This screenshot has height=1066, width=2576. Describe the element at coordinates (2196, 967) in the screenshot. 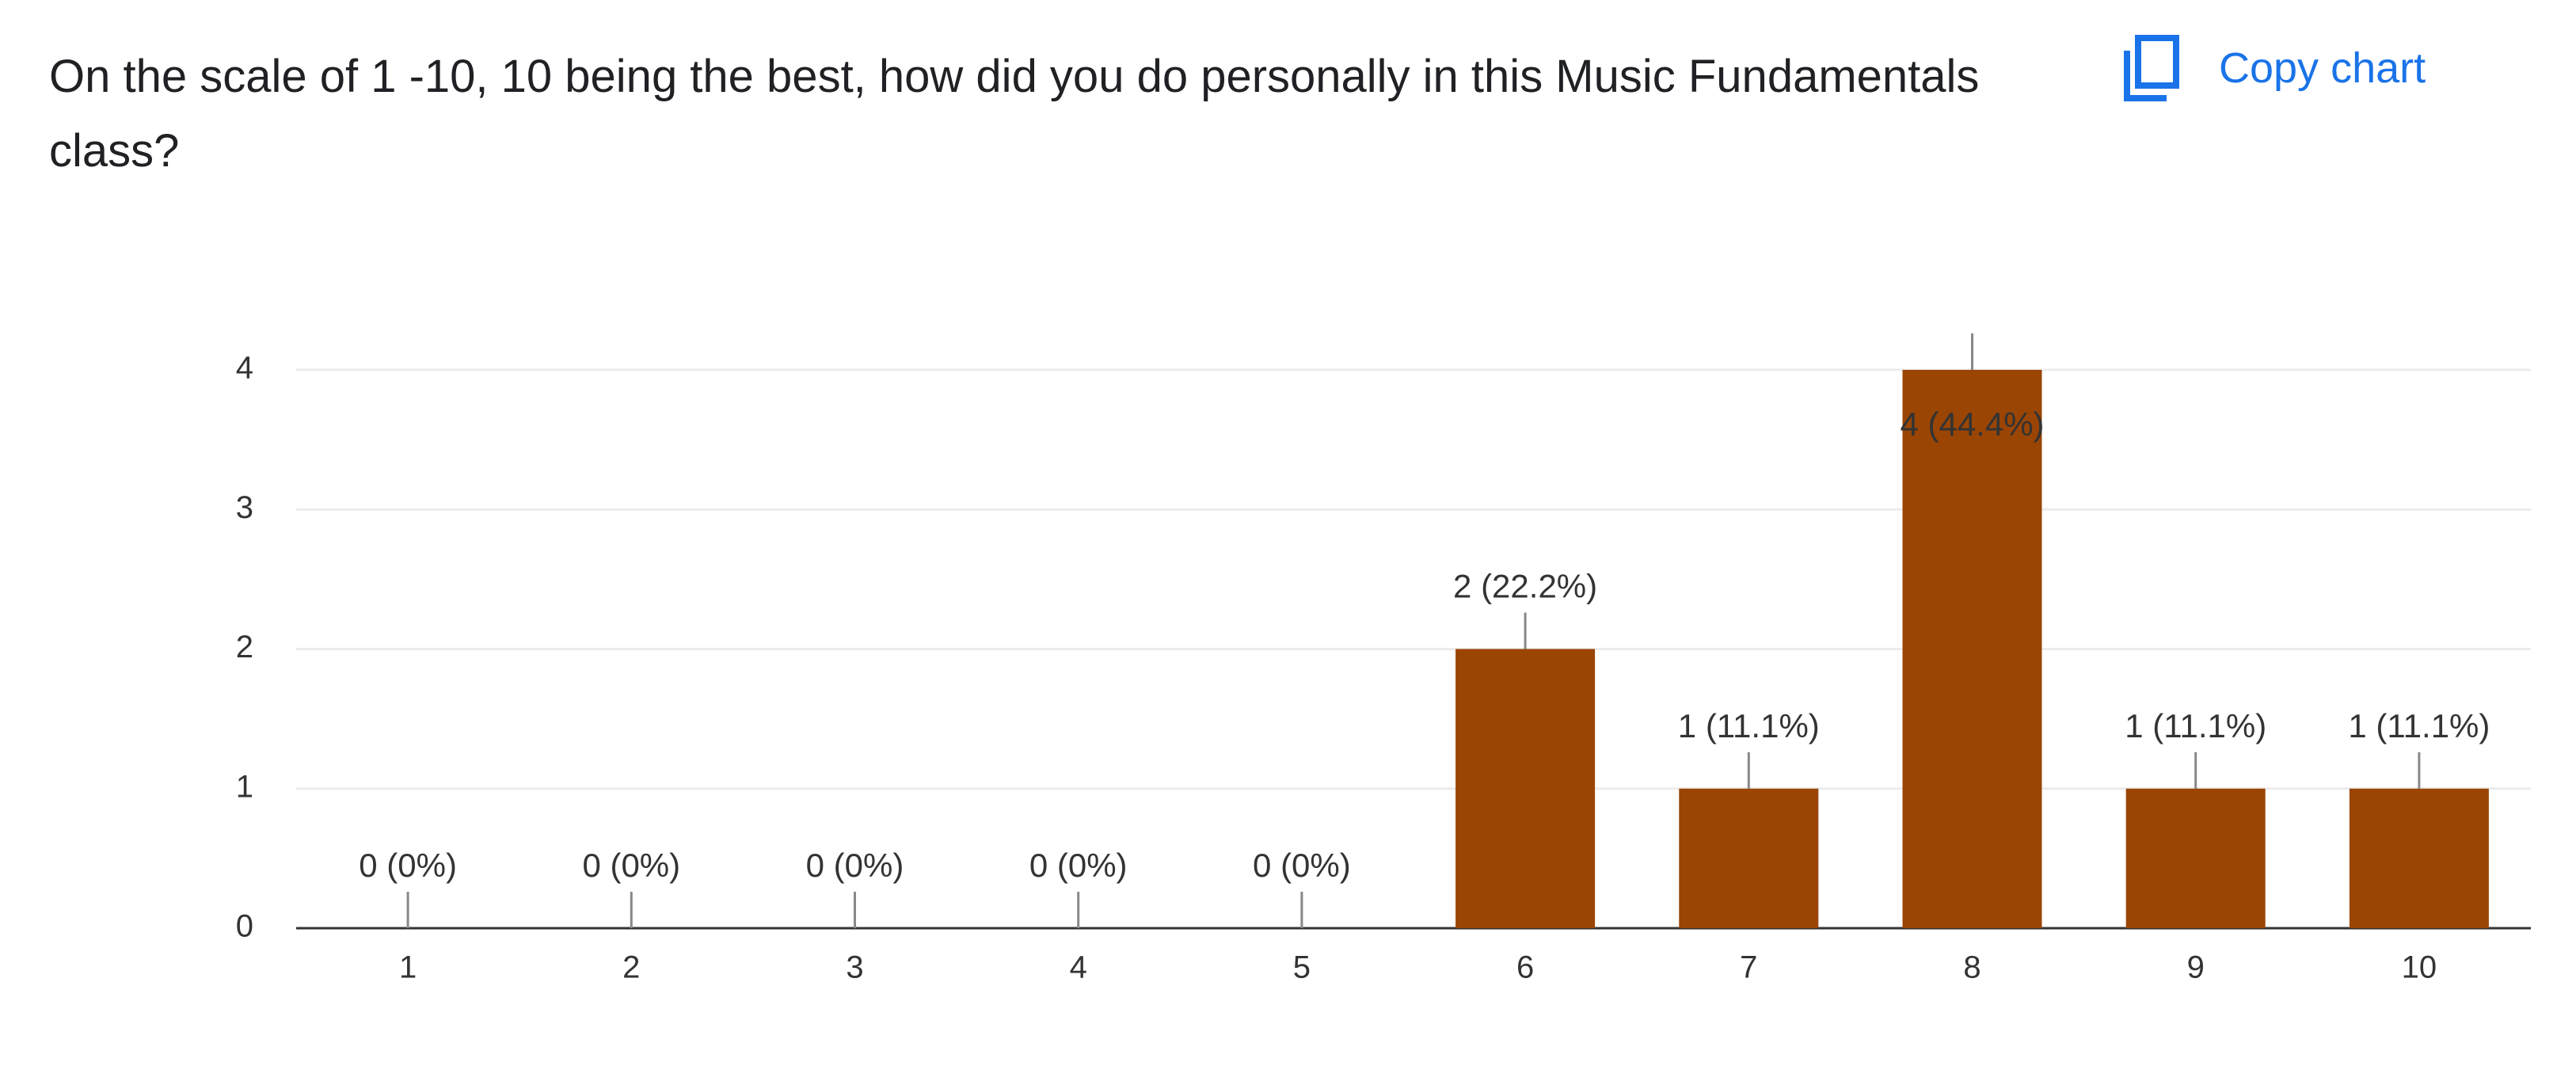

I see `x-tick-label: 9` at that location.